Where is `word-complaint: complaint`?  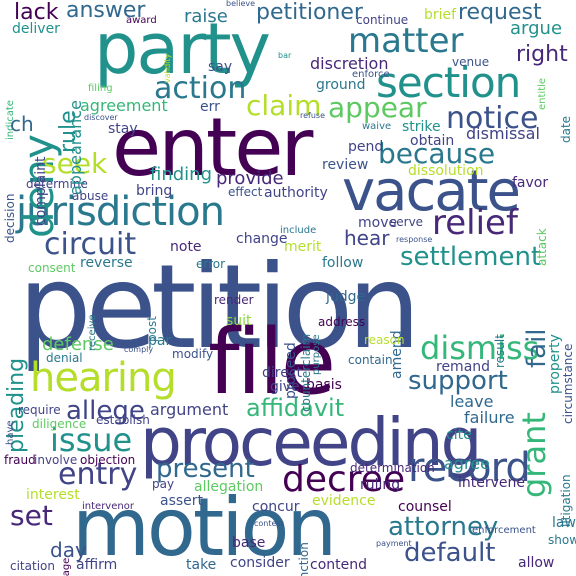 word-complaint: complaint is located at coordinates (41, 191).